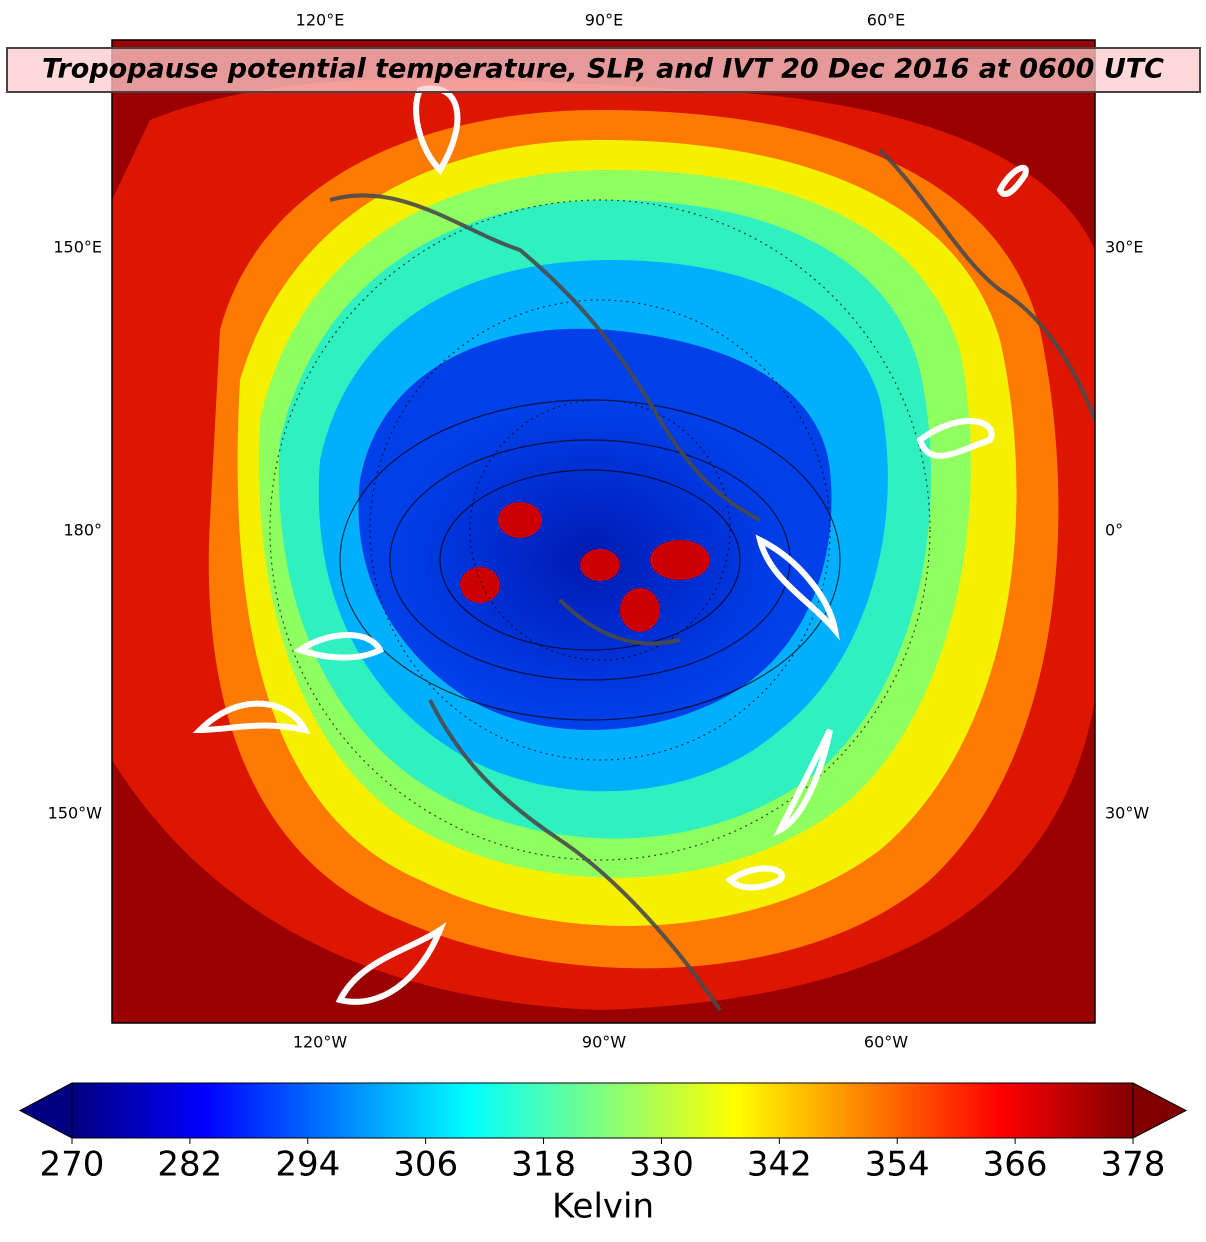 The height and width of the screenshot is (1242, 1206). What do you see at coordinates (897, 1165) in the screenshot?
I see `colorbar-tick-label: 354` at bounding box center [897, 1165].